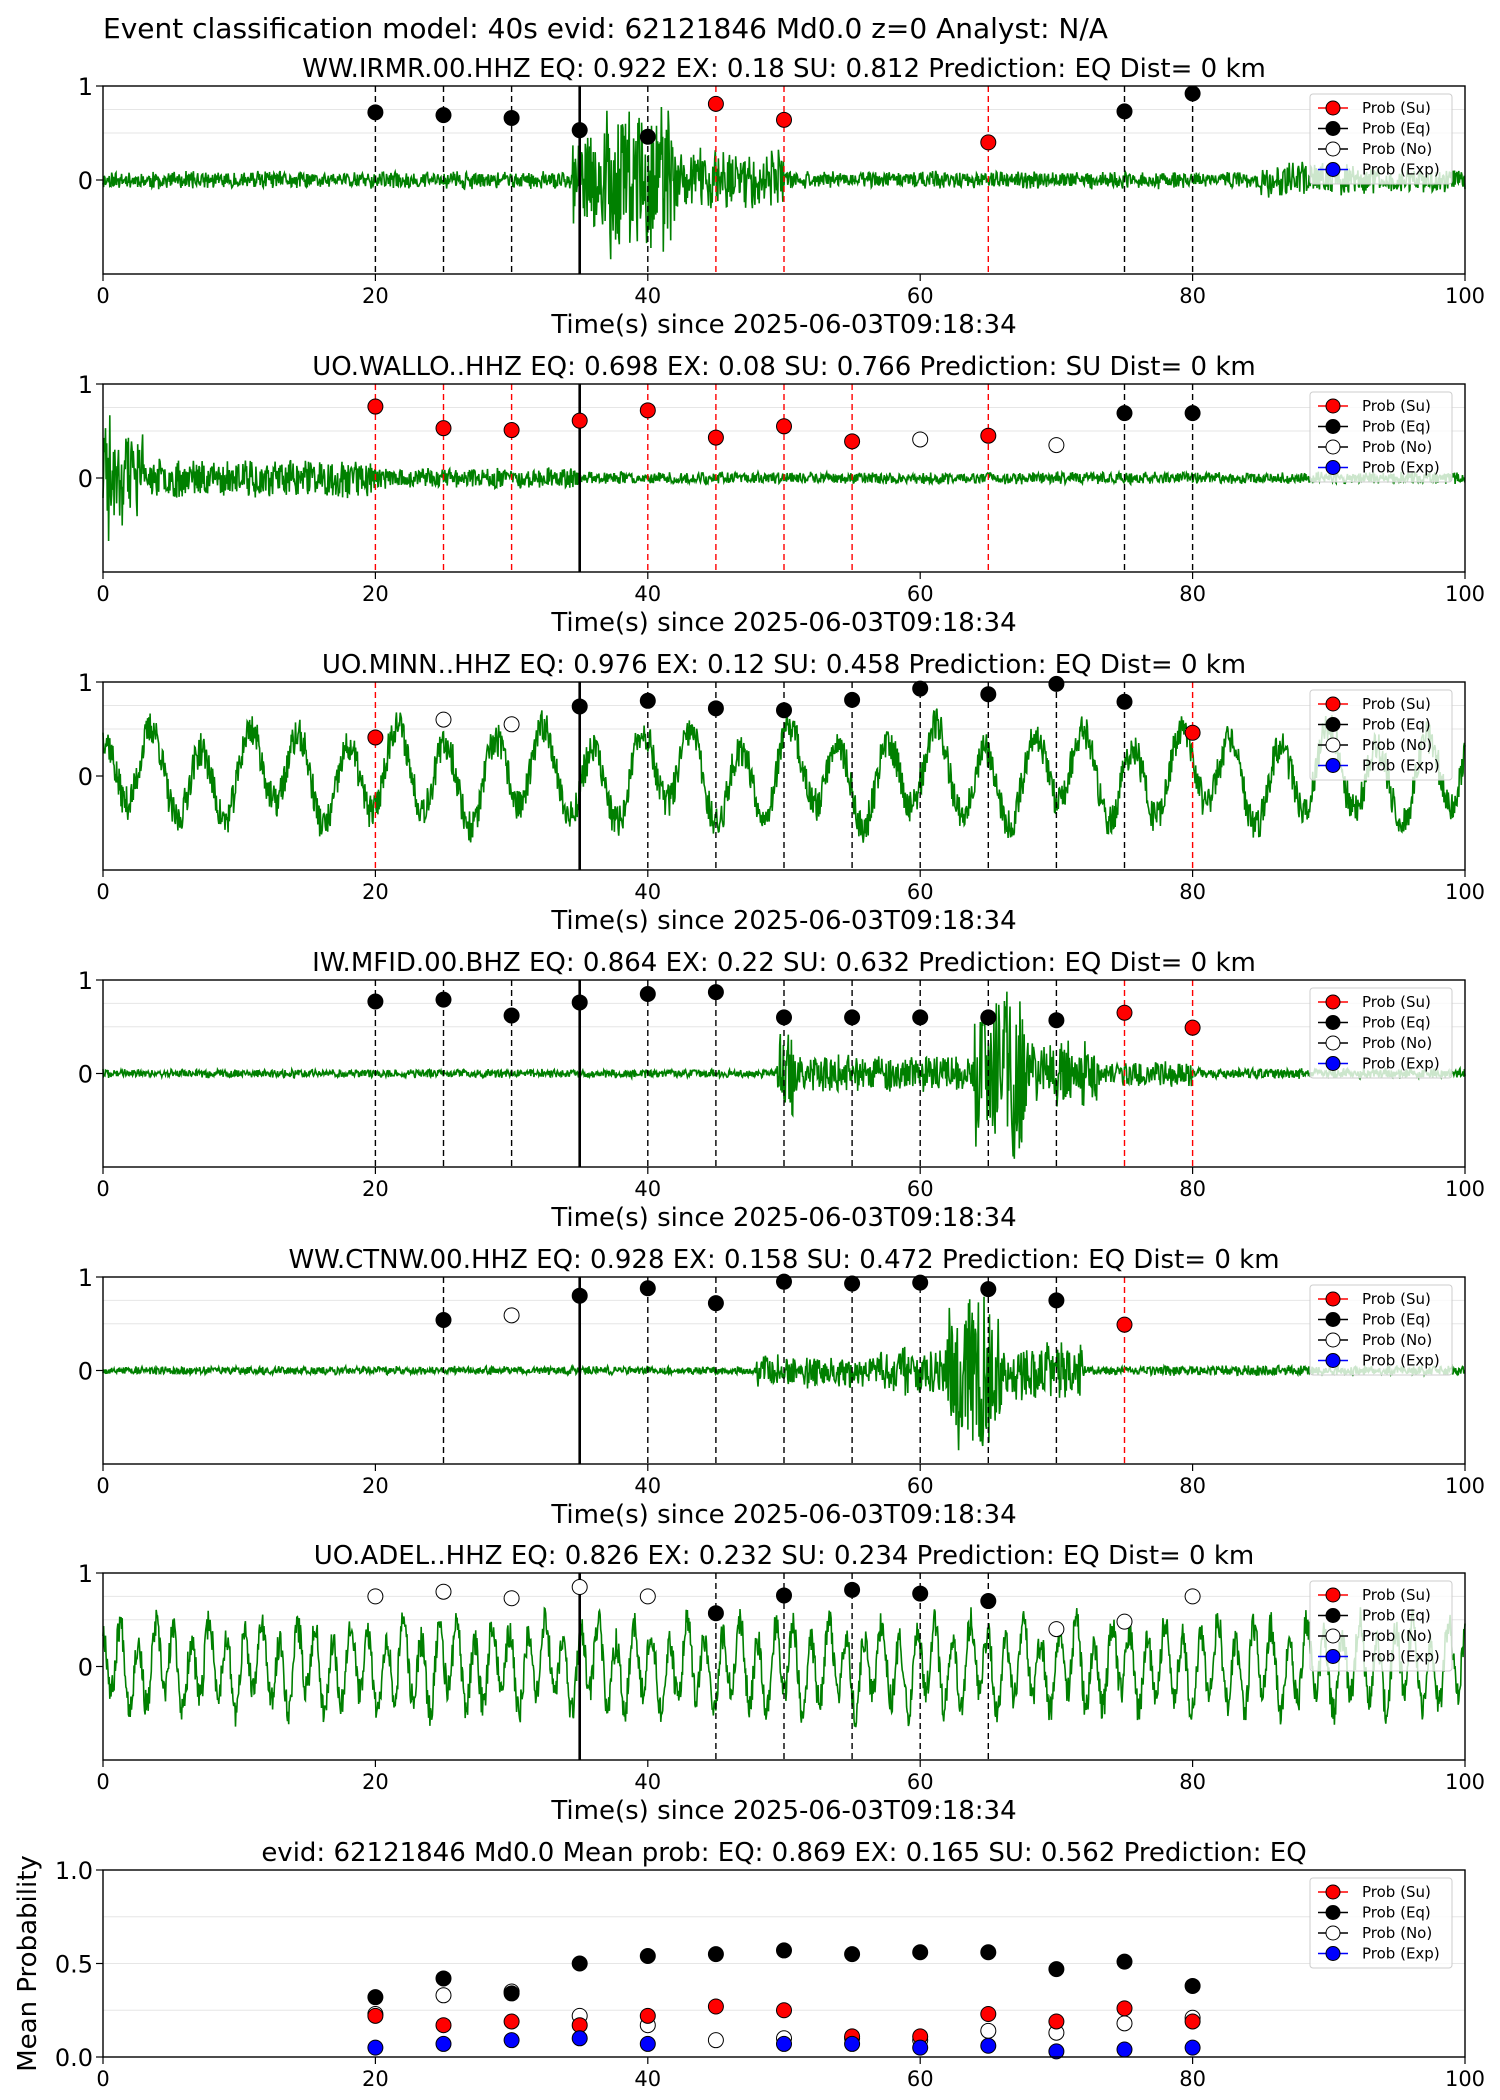 This screenshot has height=2100, width=1500. Describe the element at coordinates (1396, 1892) in the screenshot. I see `legend-label: Prob (Su)` at that location.